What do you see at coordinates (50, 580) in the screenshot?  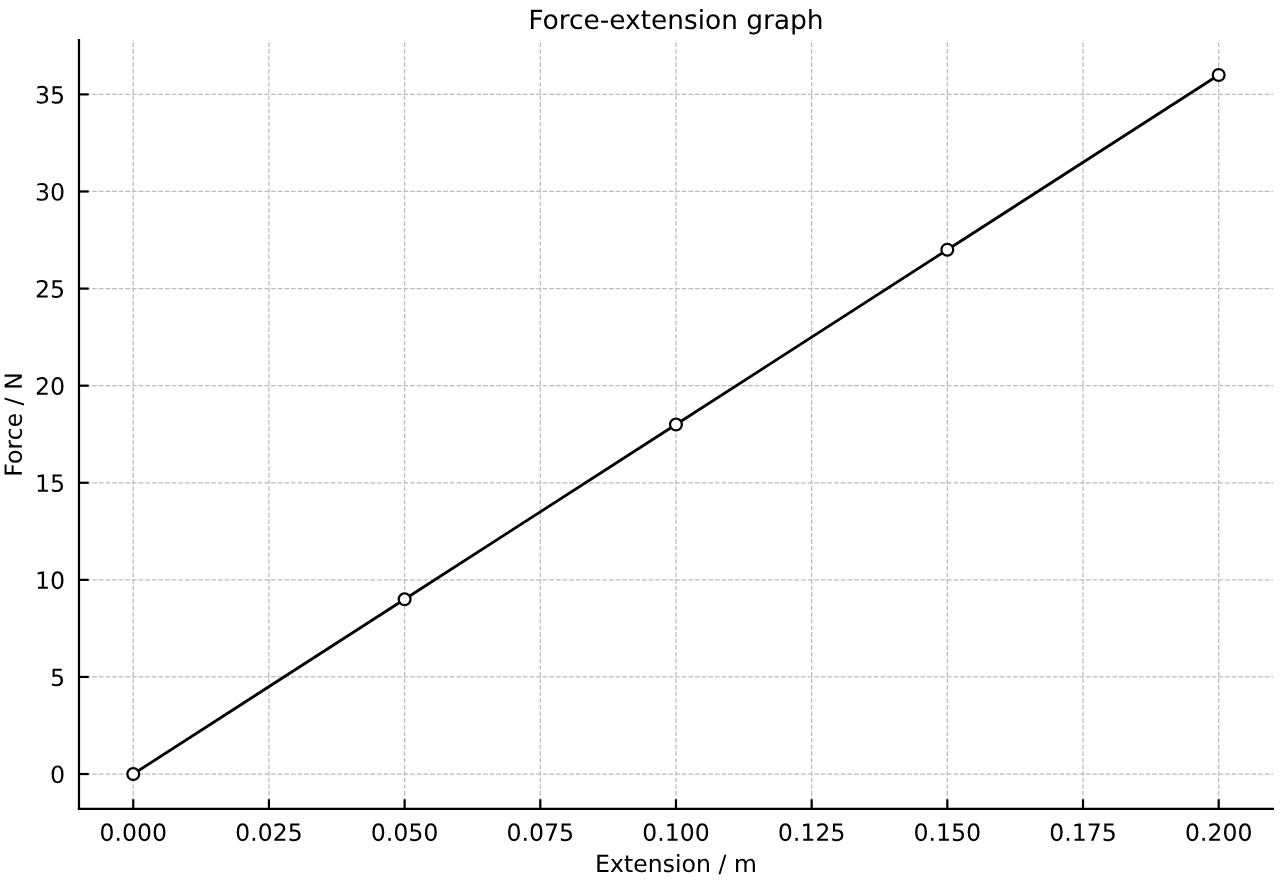 I see `y-tick-label: 10` at bounding box center [50, 580].